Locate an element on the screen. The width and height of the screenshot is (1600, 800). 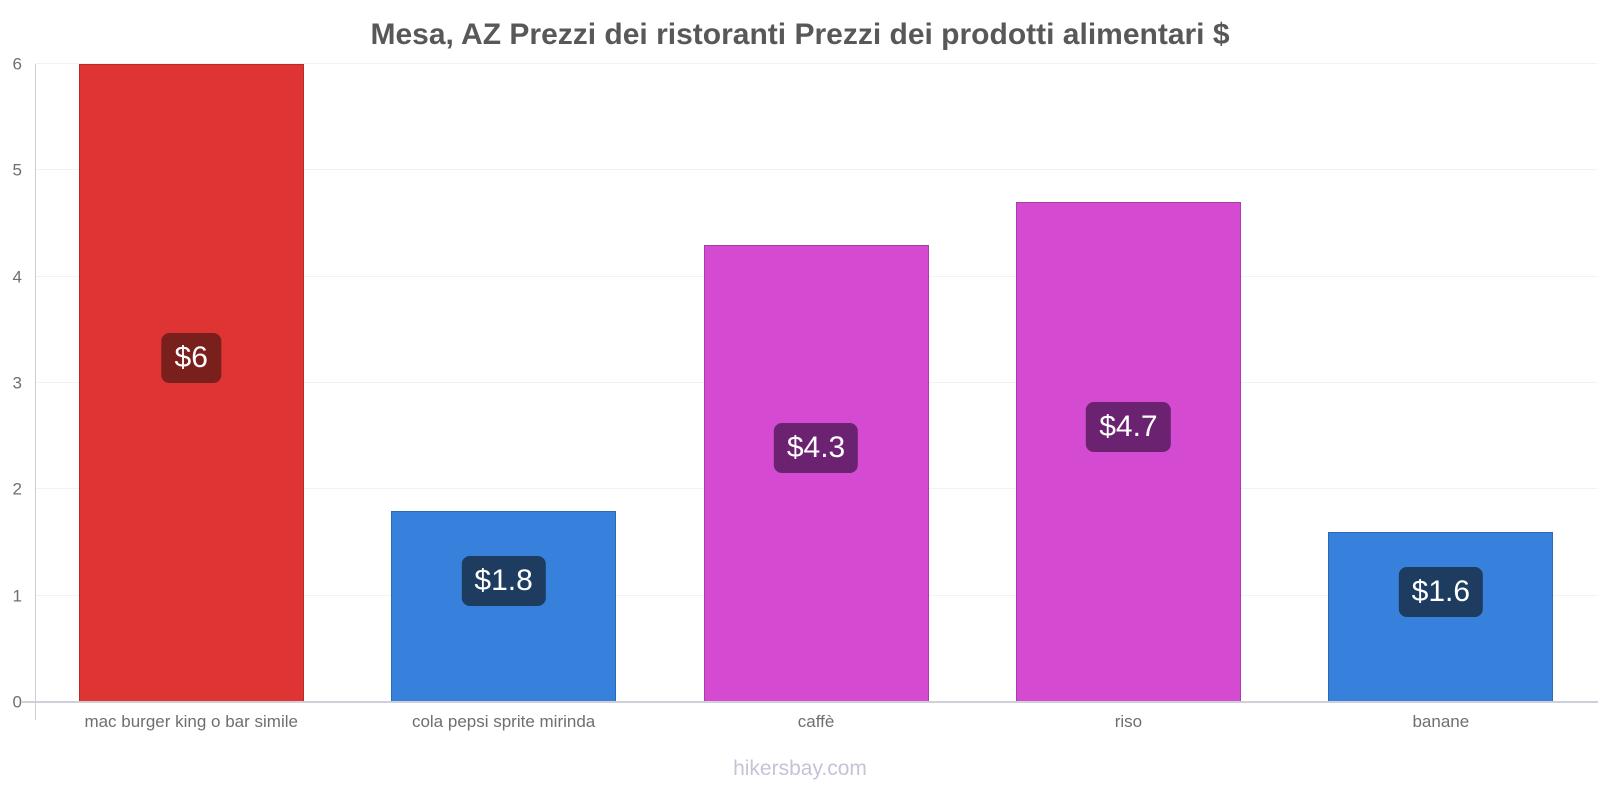
value-label: $4.7 is located at coordinates (1128, 427).